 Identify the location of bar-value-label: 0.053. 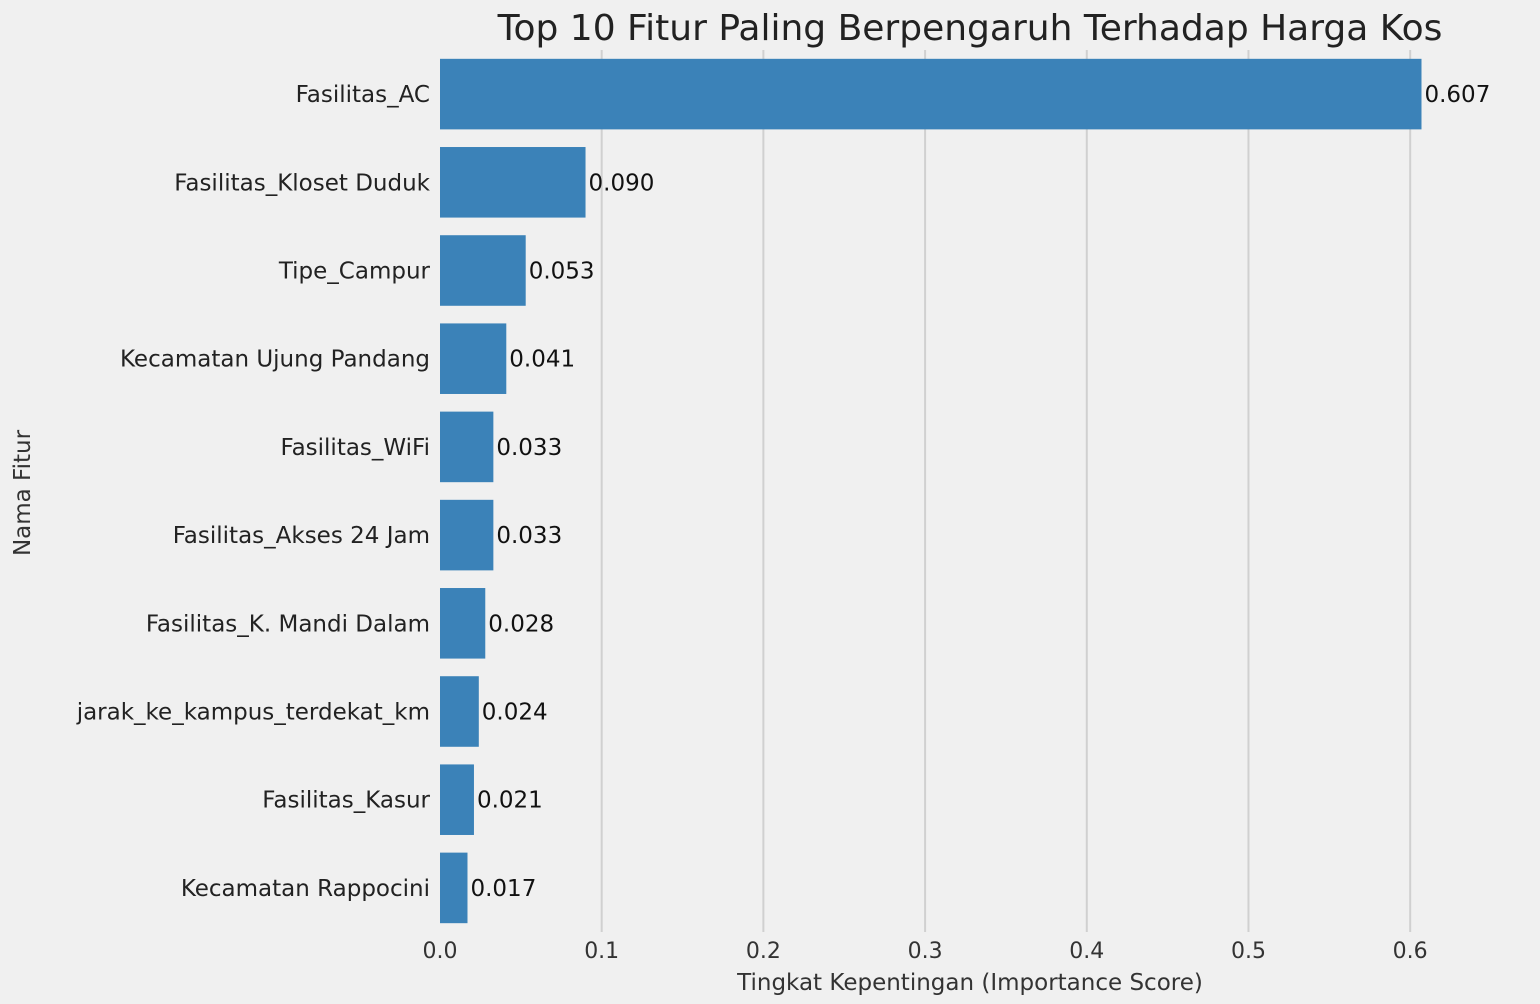
(562, 272).